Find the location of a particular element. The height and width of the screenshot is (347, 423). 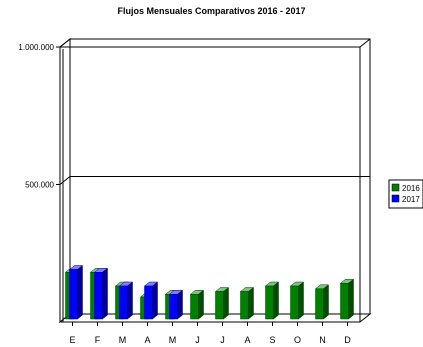

x-tick-label: O is located at coordinates (297, 340).